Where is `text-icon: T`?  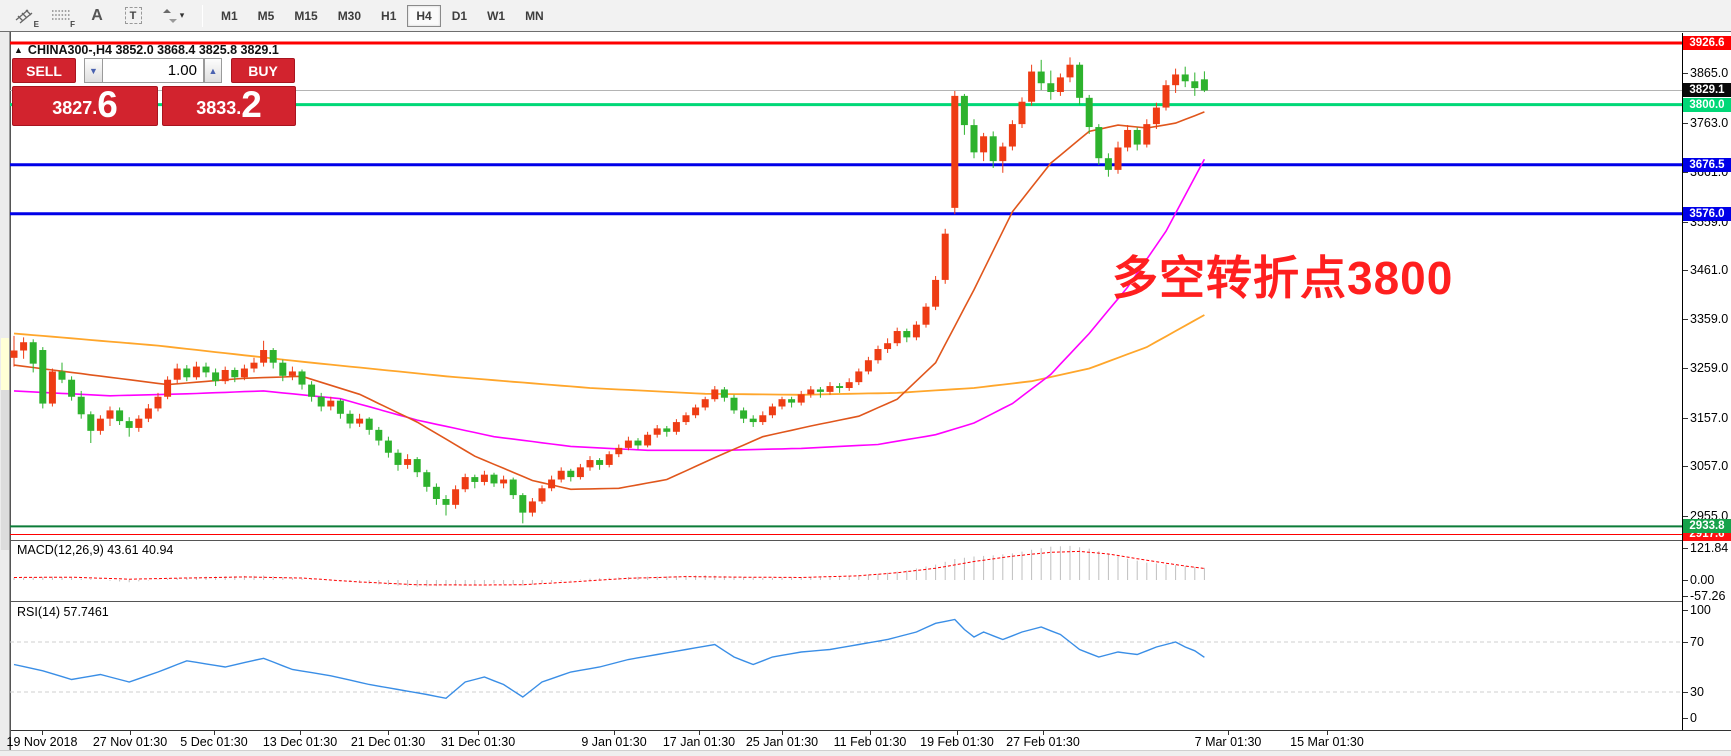
text-icon: T is located at coordinates (133, 16).